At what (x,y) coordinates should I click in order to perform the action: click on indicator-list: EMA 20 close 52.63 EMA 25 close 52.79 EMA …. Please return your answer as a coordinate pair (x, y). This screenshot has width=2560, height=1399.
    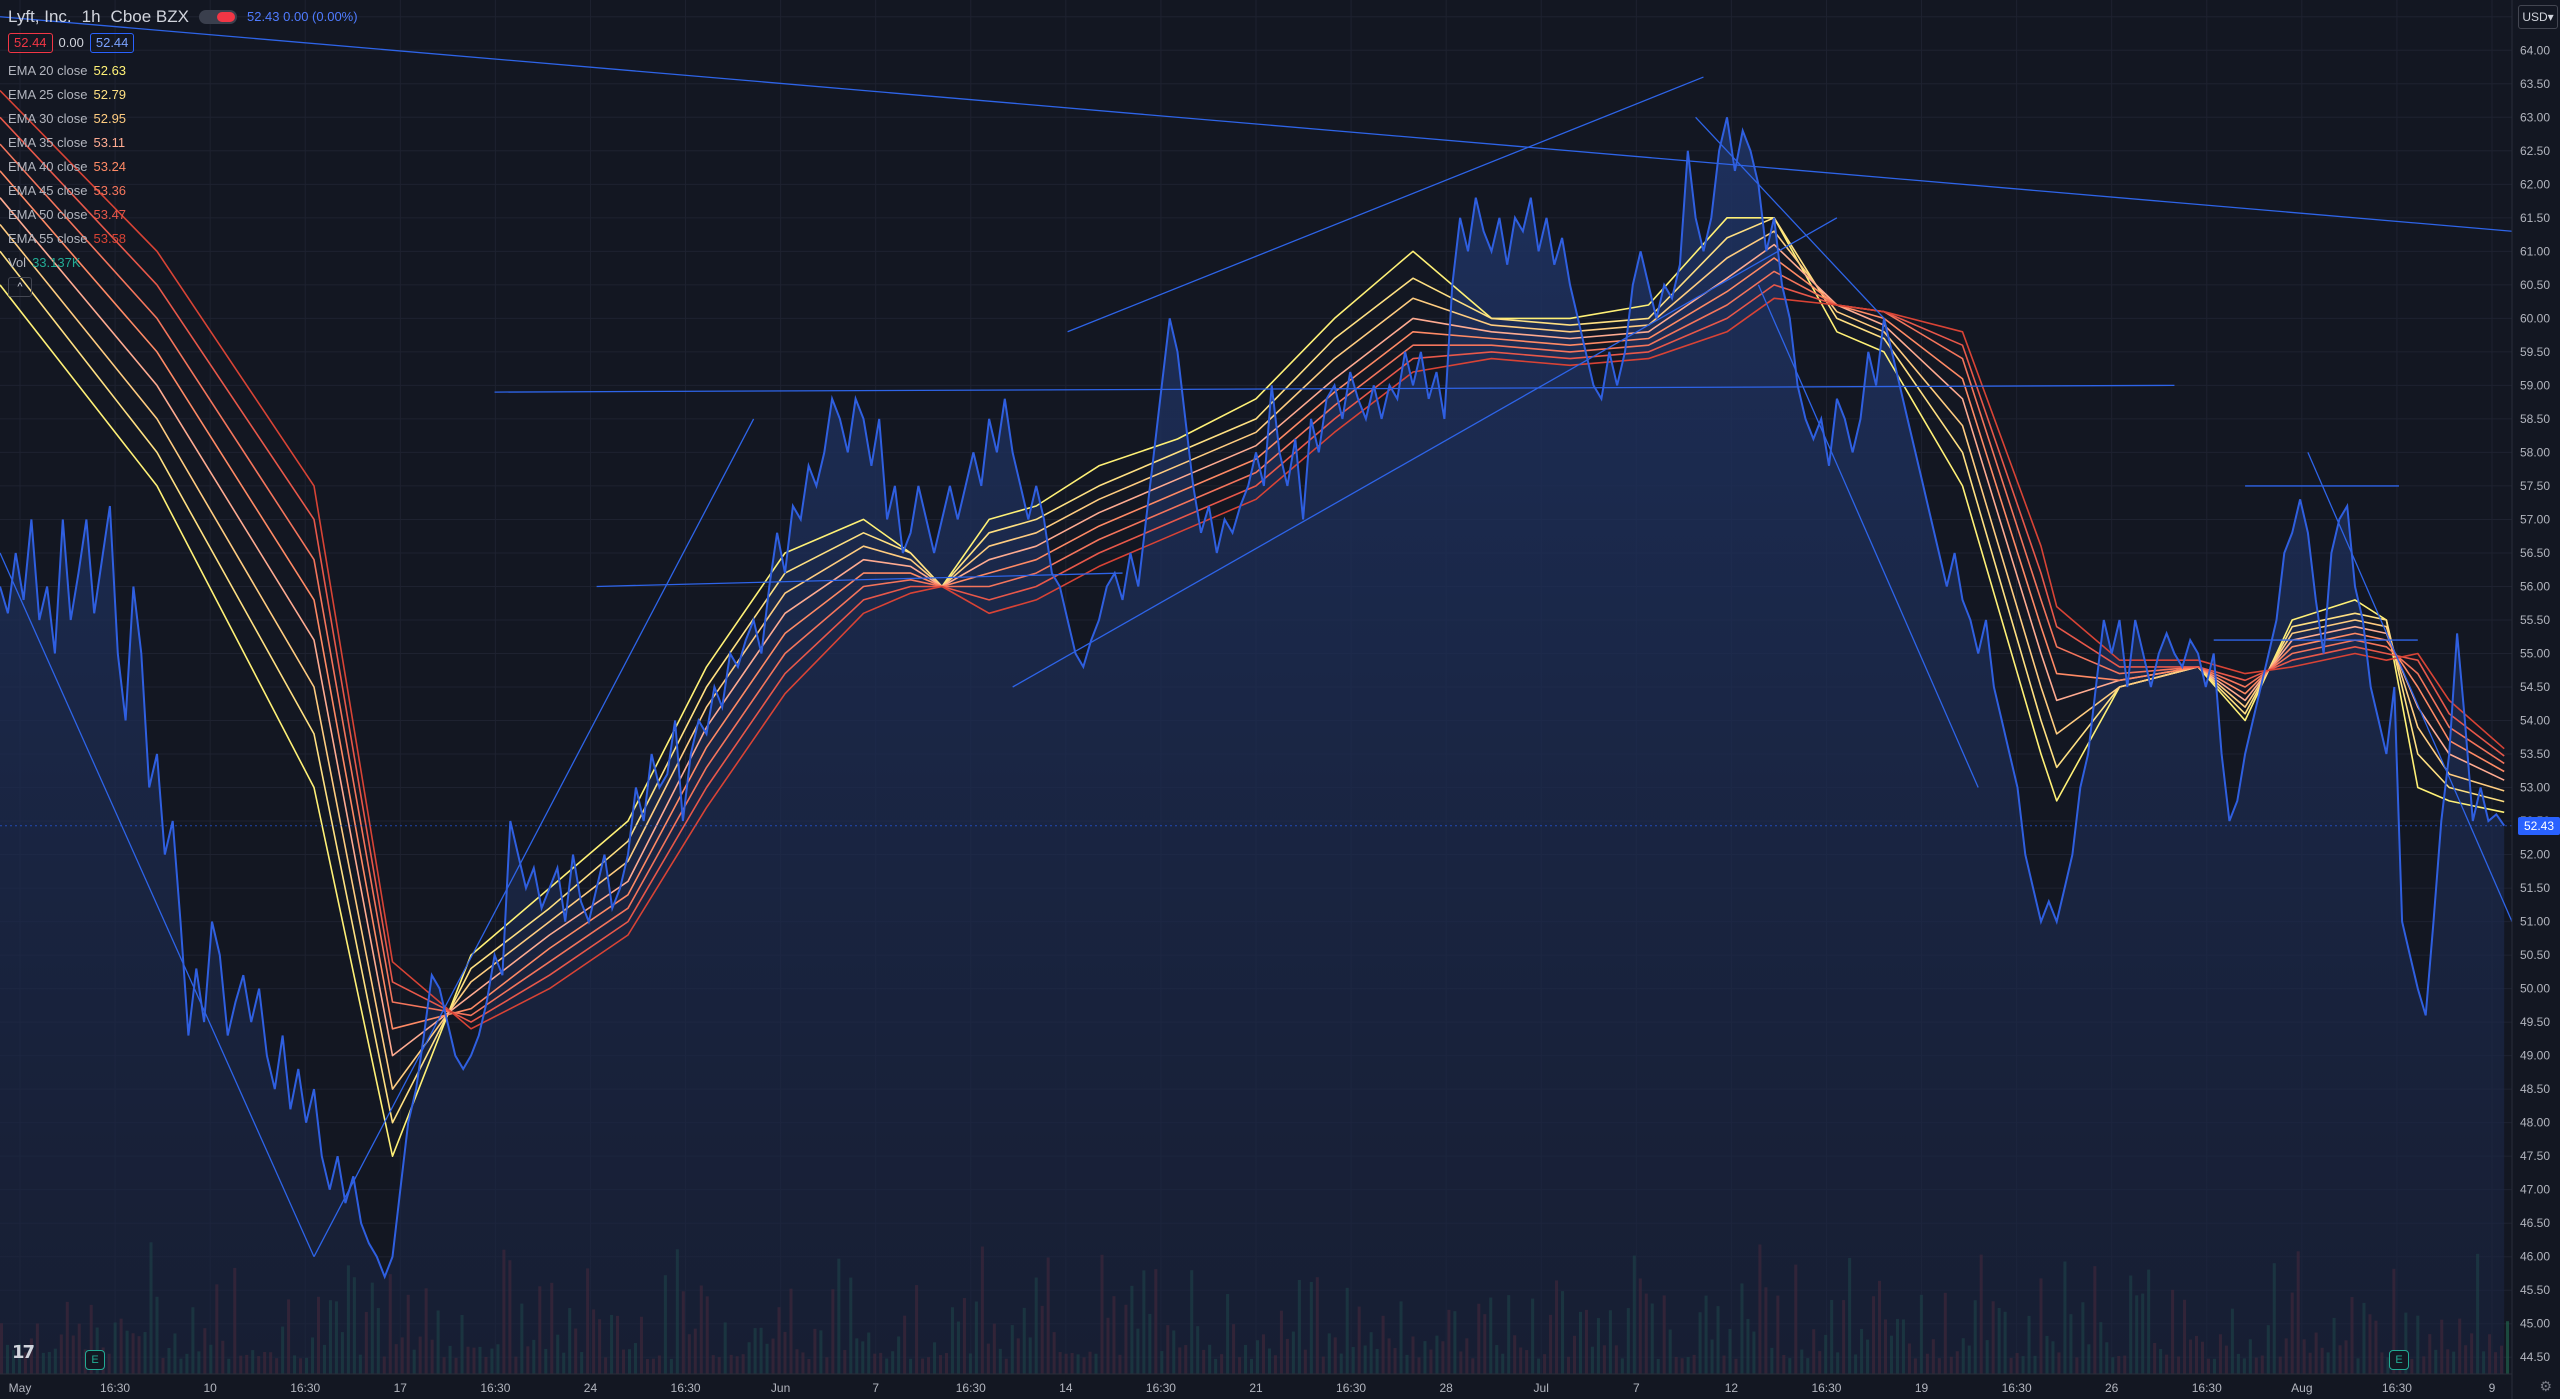
    Looking at the image, I should click on (183, 155).